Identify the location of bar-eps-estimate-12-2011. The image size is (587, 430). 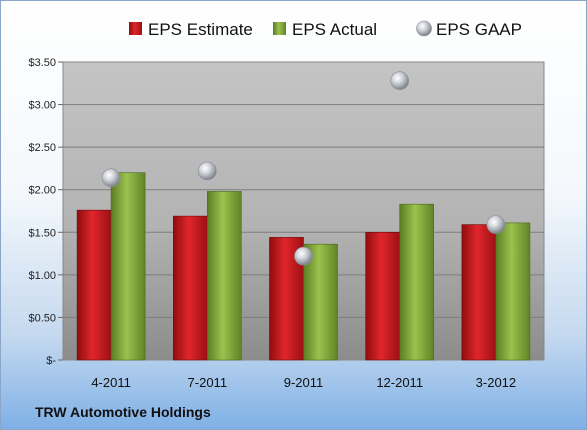
(383, 296).